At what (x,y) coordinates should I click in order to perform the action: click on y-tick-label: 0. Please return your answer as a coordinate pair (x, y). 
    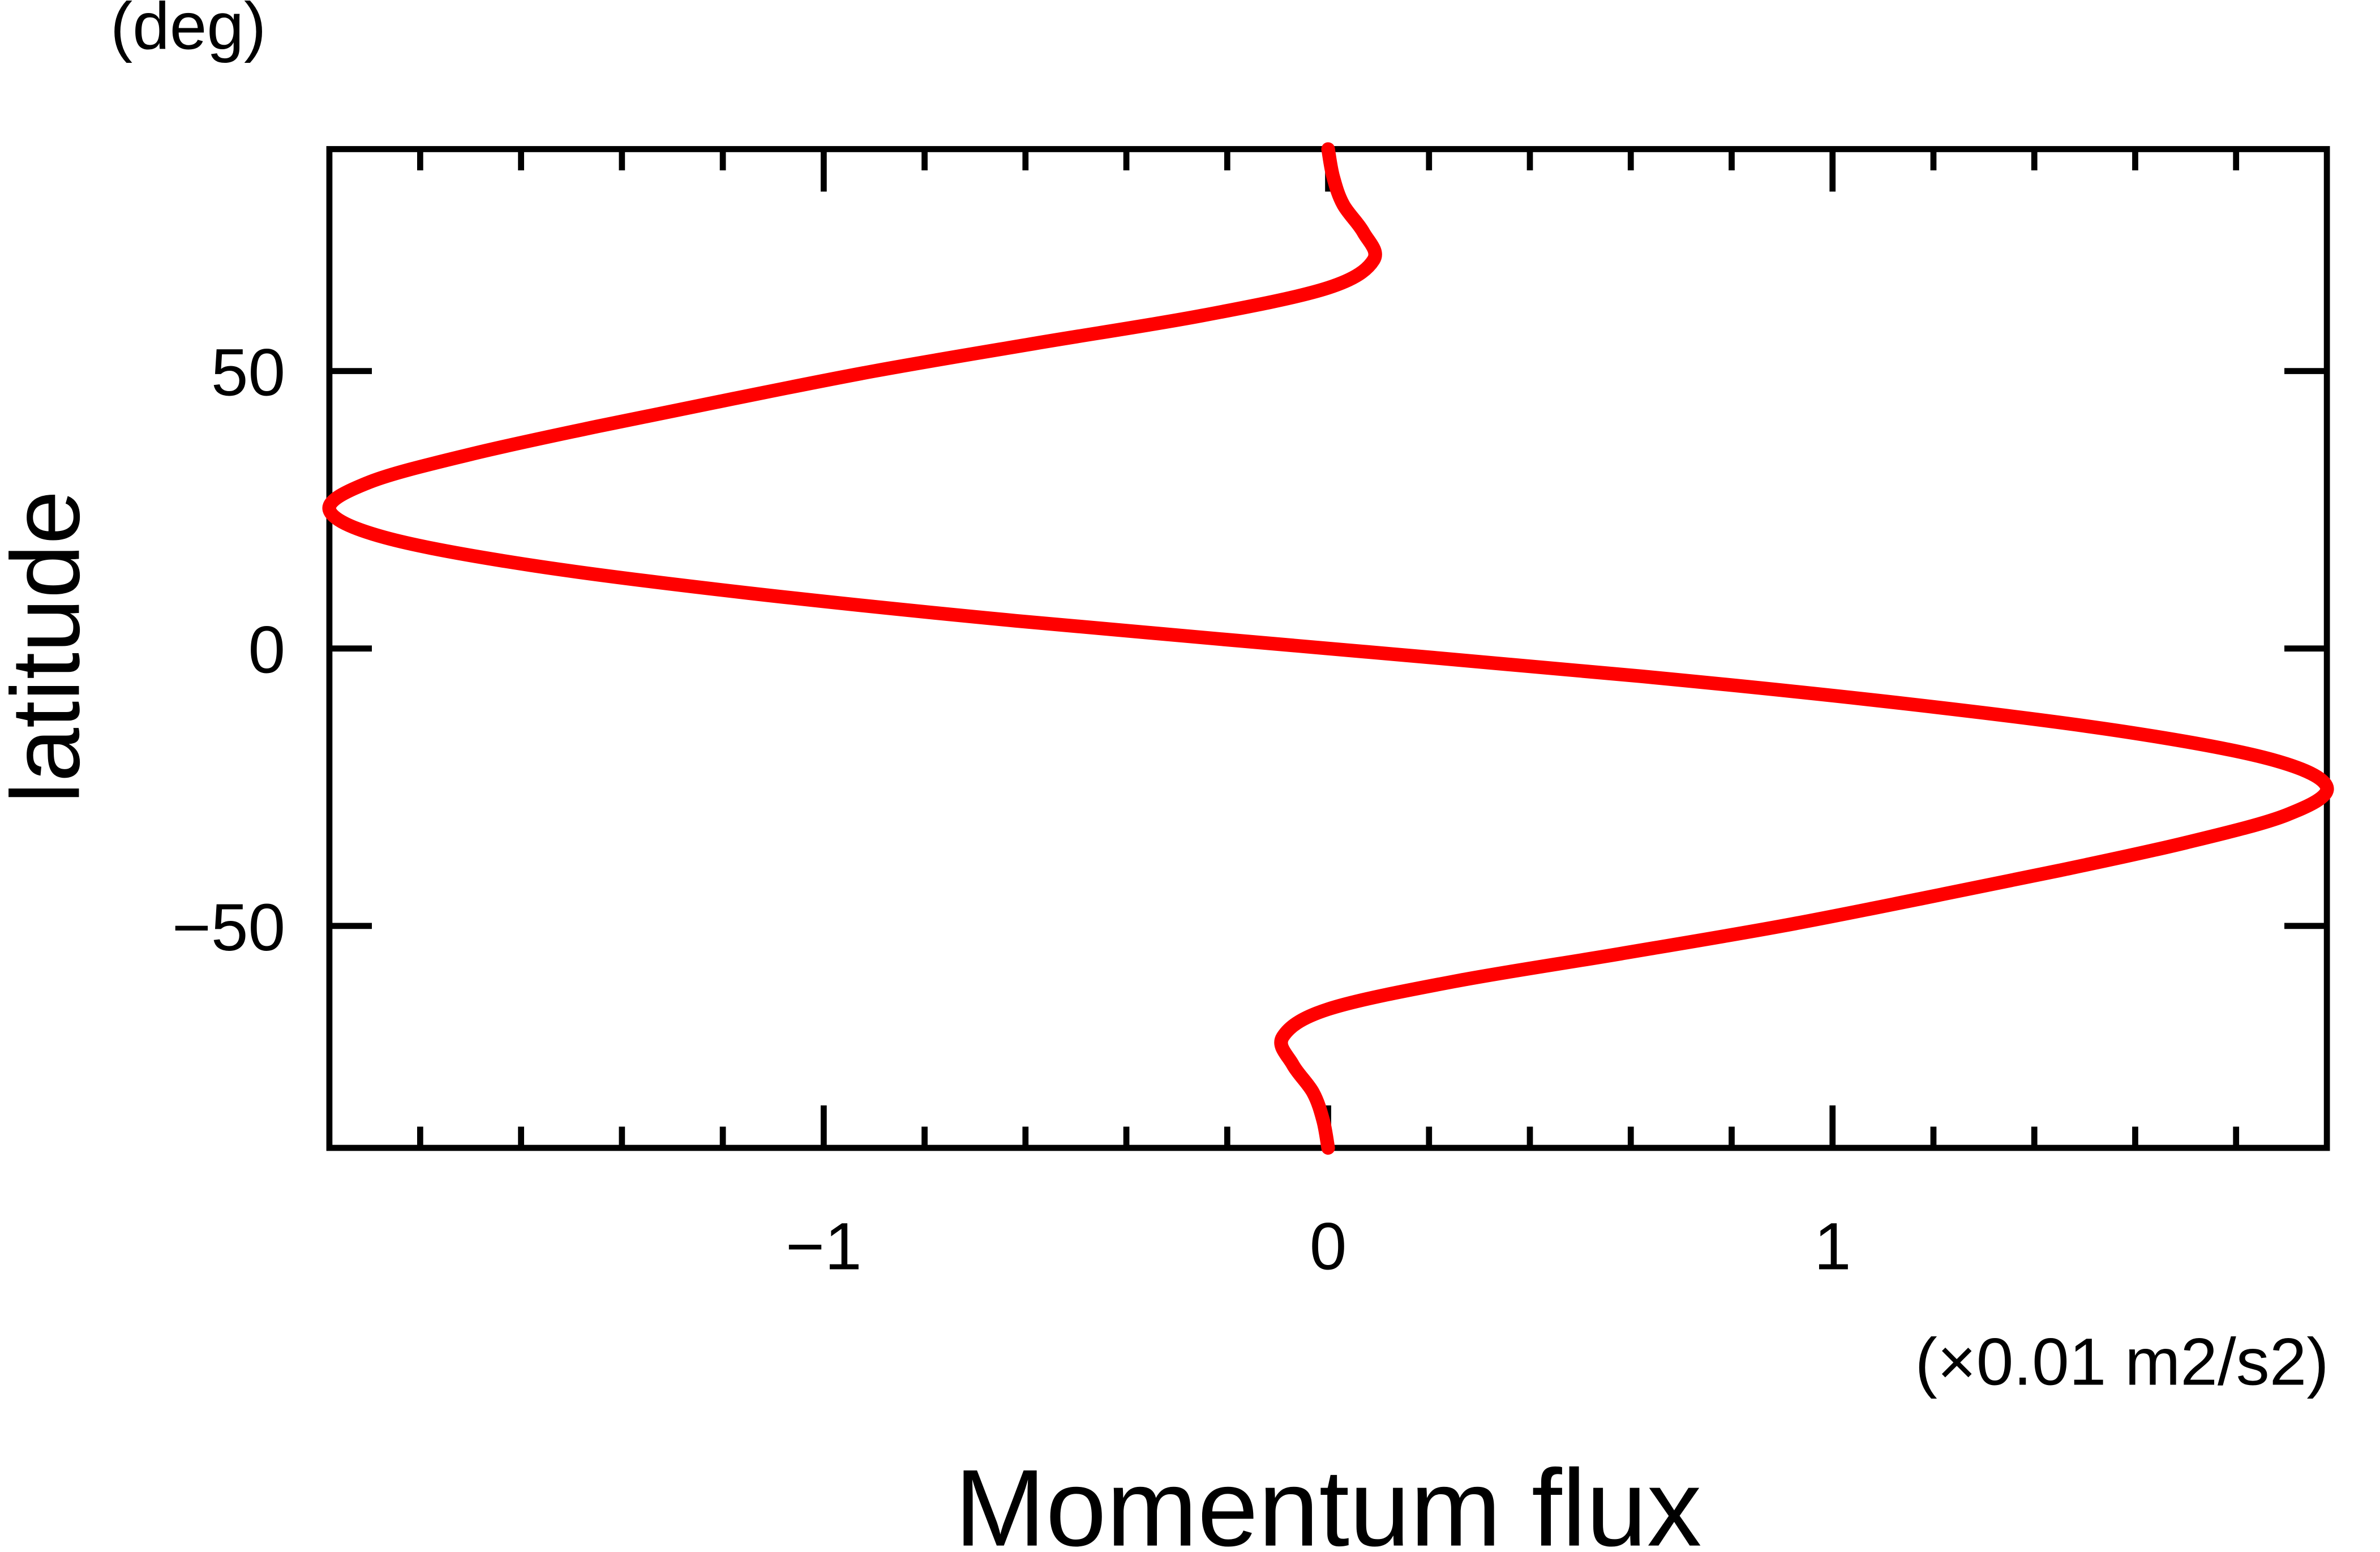
    Looking at the image, I should click on (267, 650).